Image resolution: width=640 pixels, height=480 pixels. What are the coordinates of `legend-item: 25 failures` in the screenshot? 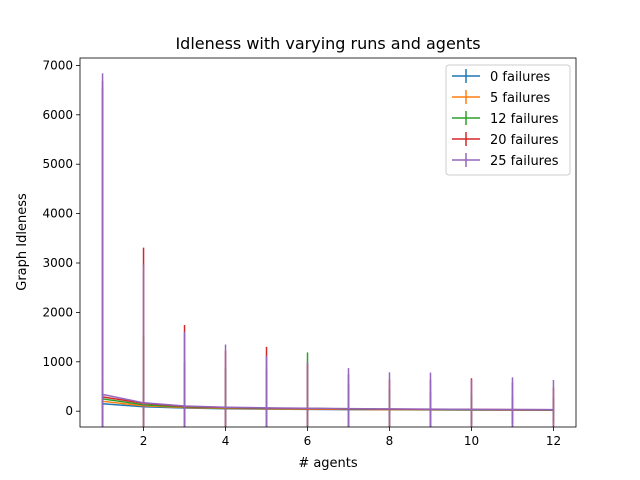 It's located at (505, 161).